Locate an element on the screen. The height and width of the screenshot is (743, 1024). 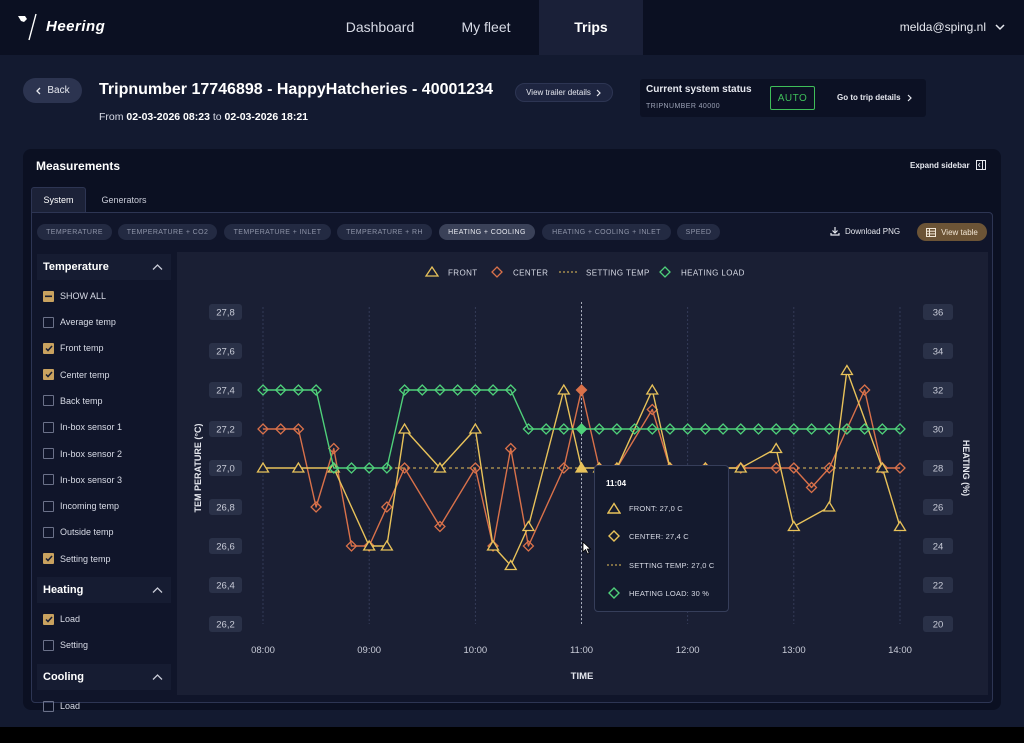
tooltip-row-heating: HEATING LOAD: 30 % is located at coordinates (658, 593).